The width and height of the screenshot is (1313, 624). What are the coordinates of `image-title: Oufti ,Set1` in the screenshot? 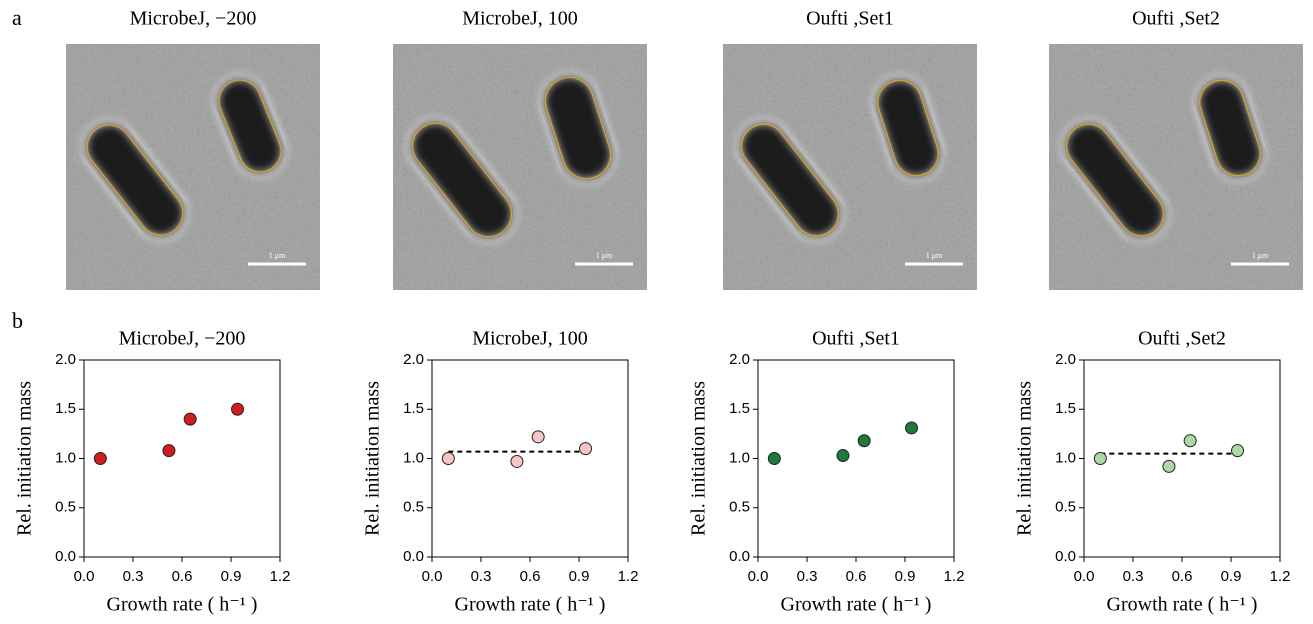 It's located at (850, 19).